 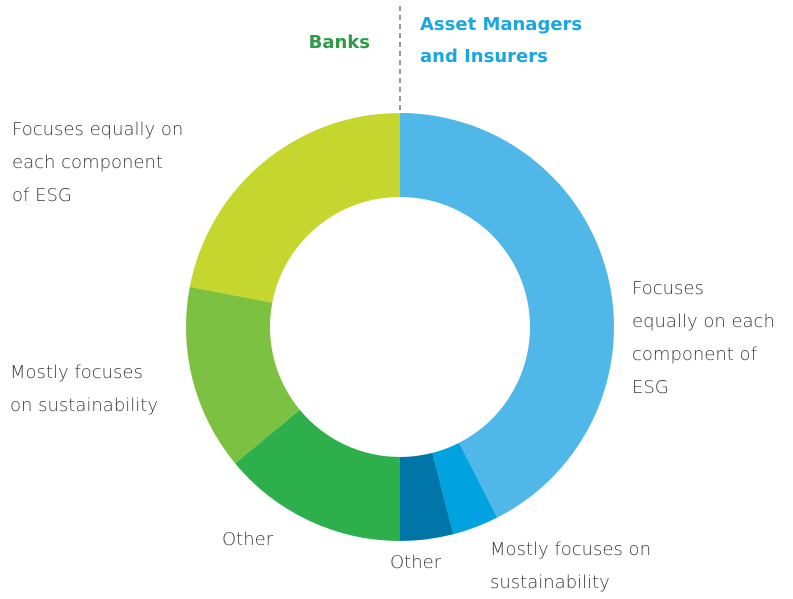 I want to click on series-header: Asset Managers and Insurers, so click(x=501, y=40).